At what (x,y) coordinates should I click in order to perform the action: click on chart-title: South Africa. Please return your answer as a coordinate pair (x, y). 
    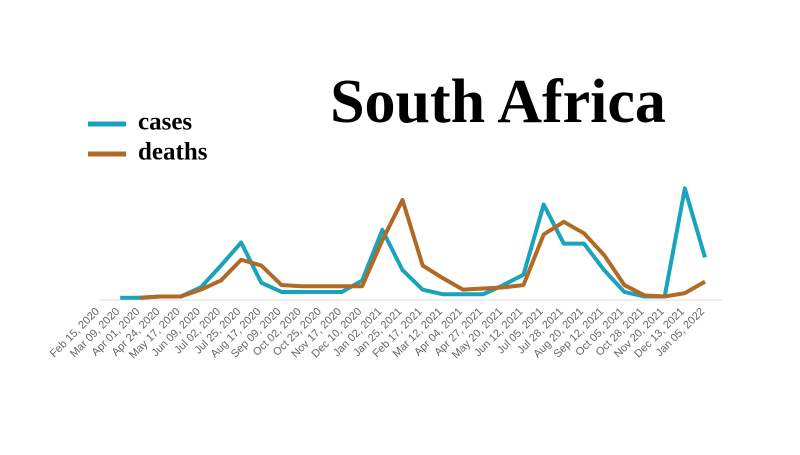
    Looking at the image, I should click on (498, 102).